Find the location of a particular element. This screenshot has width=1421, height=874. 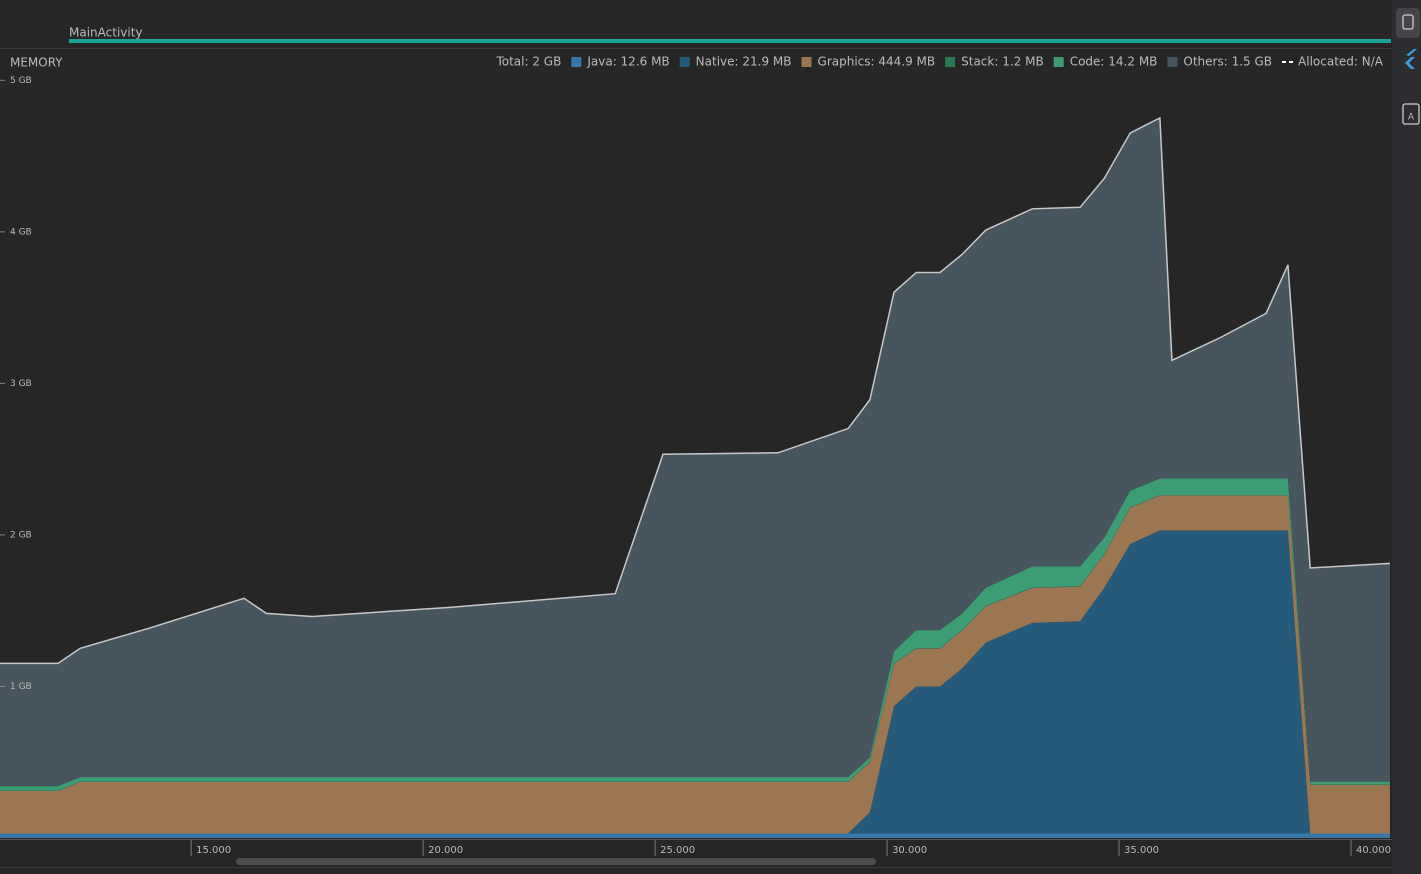

x-tick-label: 30.000 is located at coordinates (909, 850).